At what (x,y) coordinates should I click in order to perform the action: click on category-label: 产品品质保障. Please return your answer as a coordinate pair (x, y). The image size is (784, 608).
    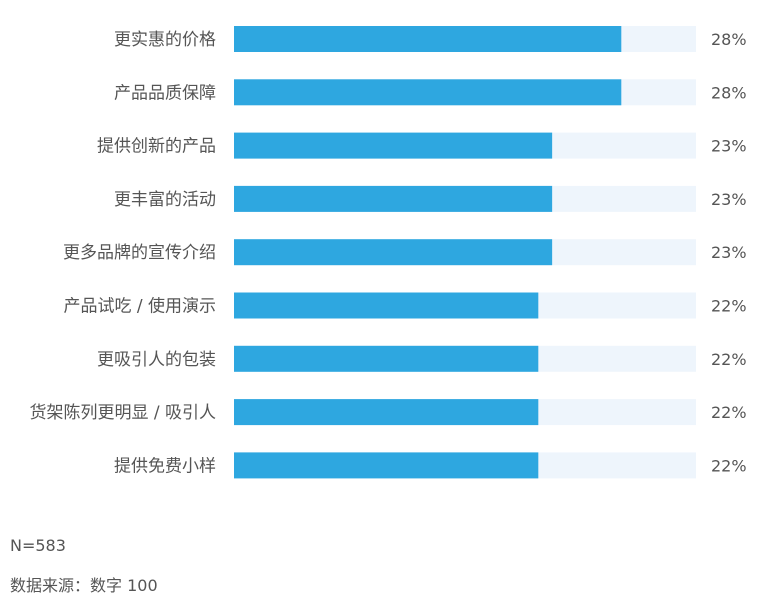
    Looking at the image, I should click on (165, 93).